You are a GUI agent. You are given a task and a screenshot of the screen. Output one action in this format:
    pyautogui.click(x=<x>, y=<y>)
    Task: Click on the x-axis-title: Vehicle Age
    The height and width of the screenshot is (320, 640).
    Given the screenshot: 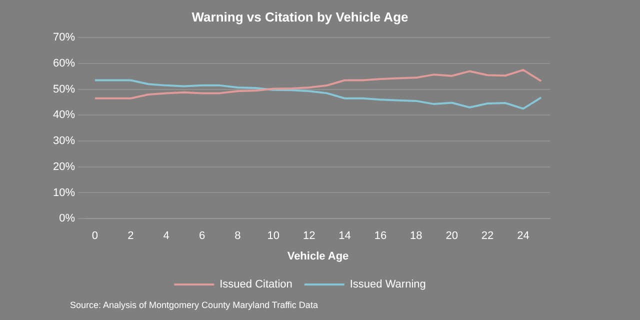 What is the action you would take?
    pyautogui.click(x=318, y=256)
    